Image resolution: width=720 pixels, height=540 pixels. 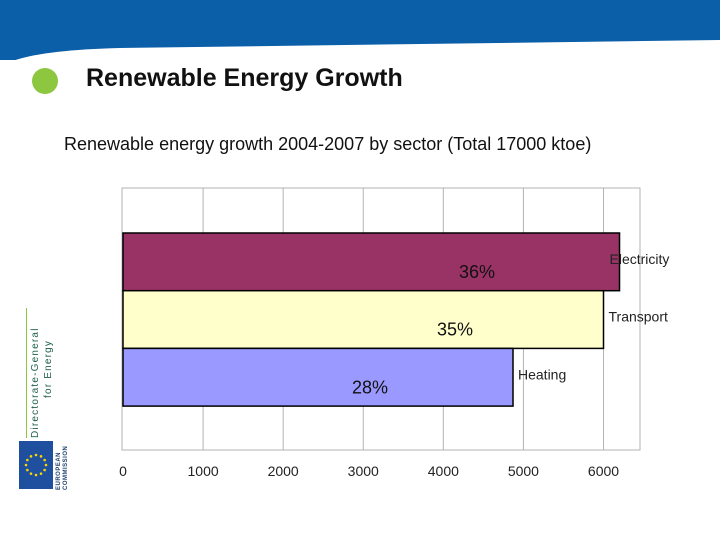 I want to click on x-tick-label: 1000, so click(x=203, y=471).